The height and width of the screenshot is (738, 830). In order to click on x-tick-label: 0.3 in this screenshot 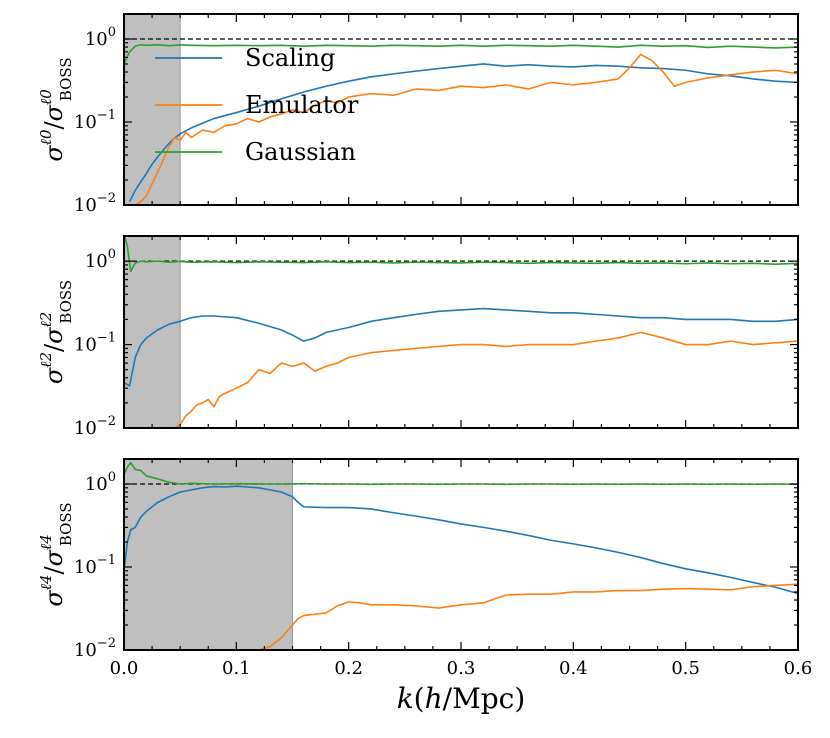, I will do `click(461, 668)`.